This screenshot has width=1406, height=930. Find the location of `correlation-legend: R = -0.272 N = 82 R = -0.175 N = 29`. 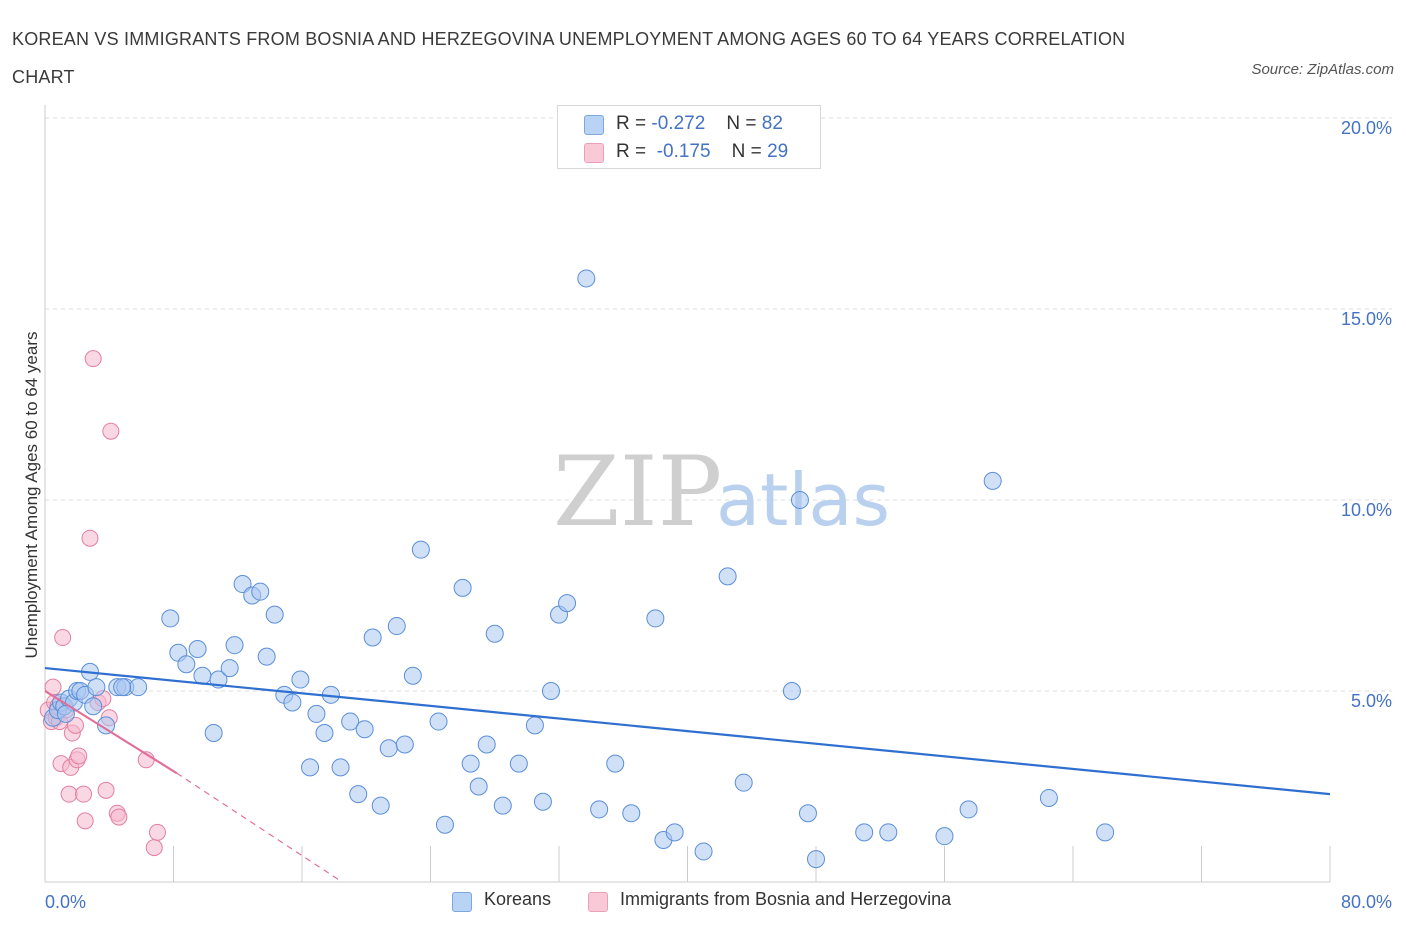

correlation-legend: R = -0.272 N = 82 R = -0.175 N = 29 is located at coordinates (689, 137).